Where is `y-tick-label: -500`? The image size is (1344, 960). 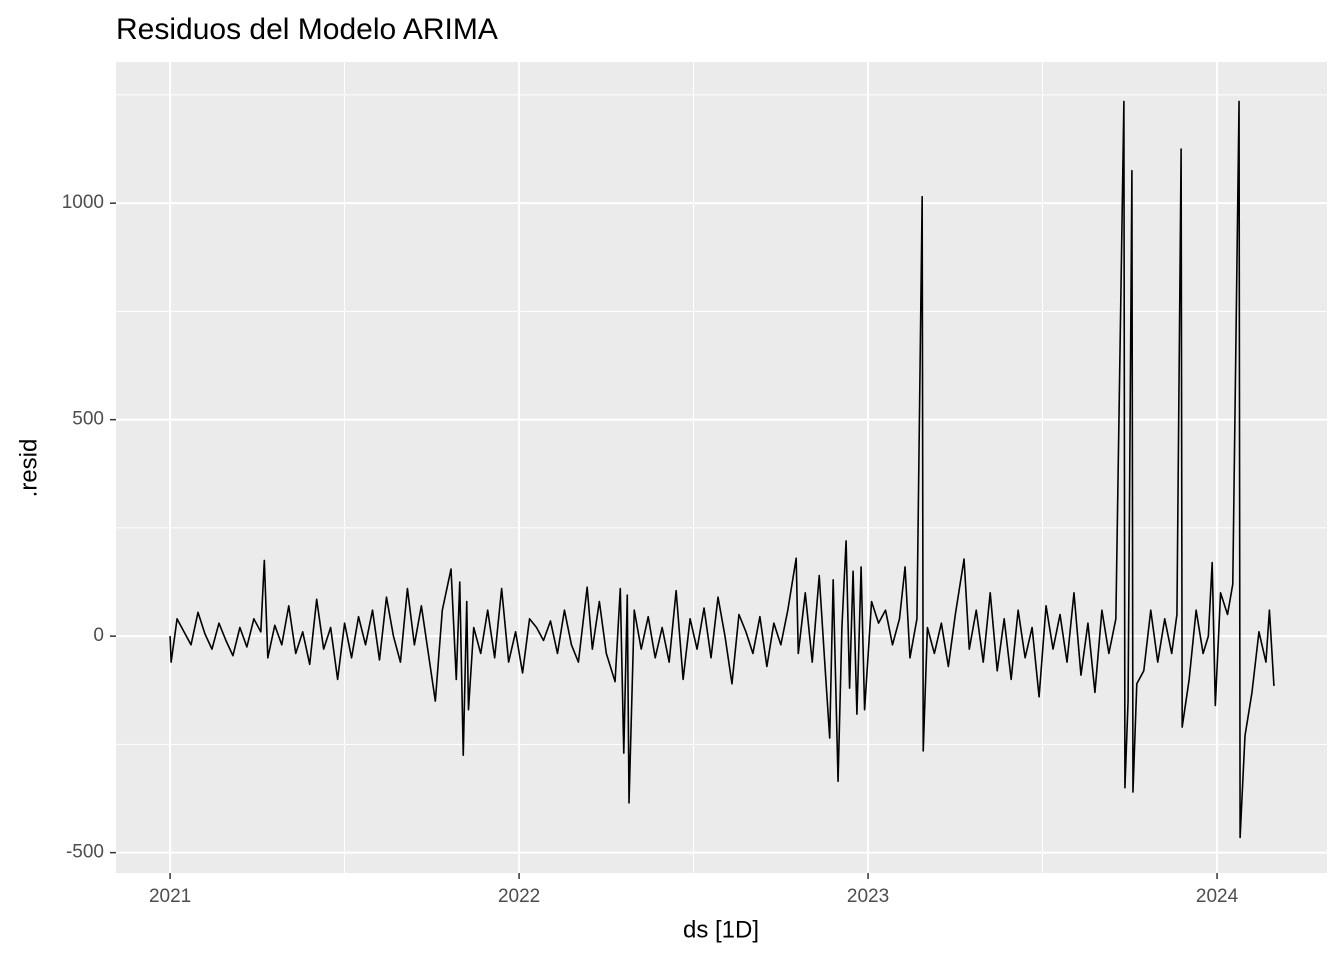
y-tick-label: -500 is located at coordinates (85, 852).